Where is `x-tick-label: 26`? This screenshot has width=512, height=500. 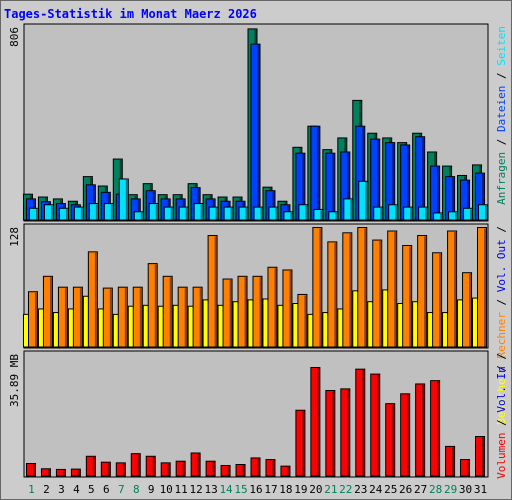
x-tick-label: 26 is located at coordinates (405, 489).